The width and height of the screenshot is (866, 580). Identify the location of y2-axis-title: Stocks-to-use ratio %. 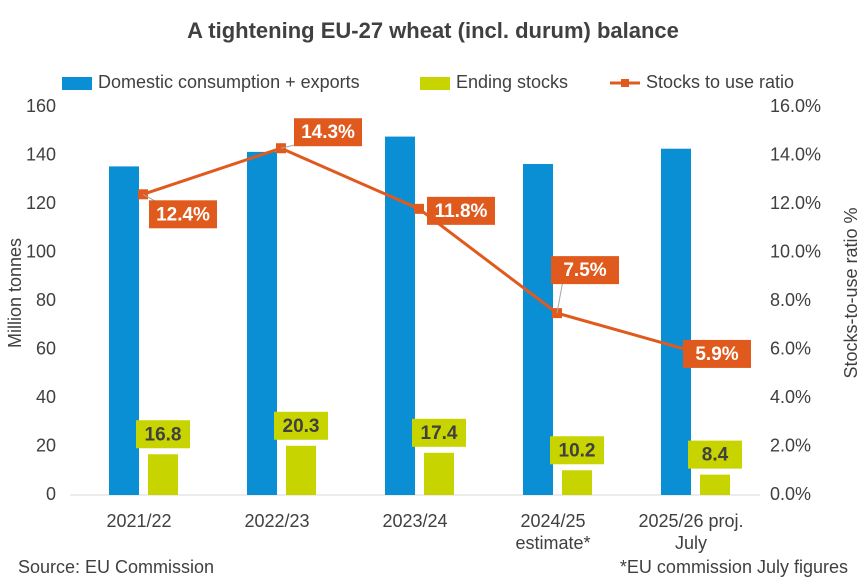
(851, 292).